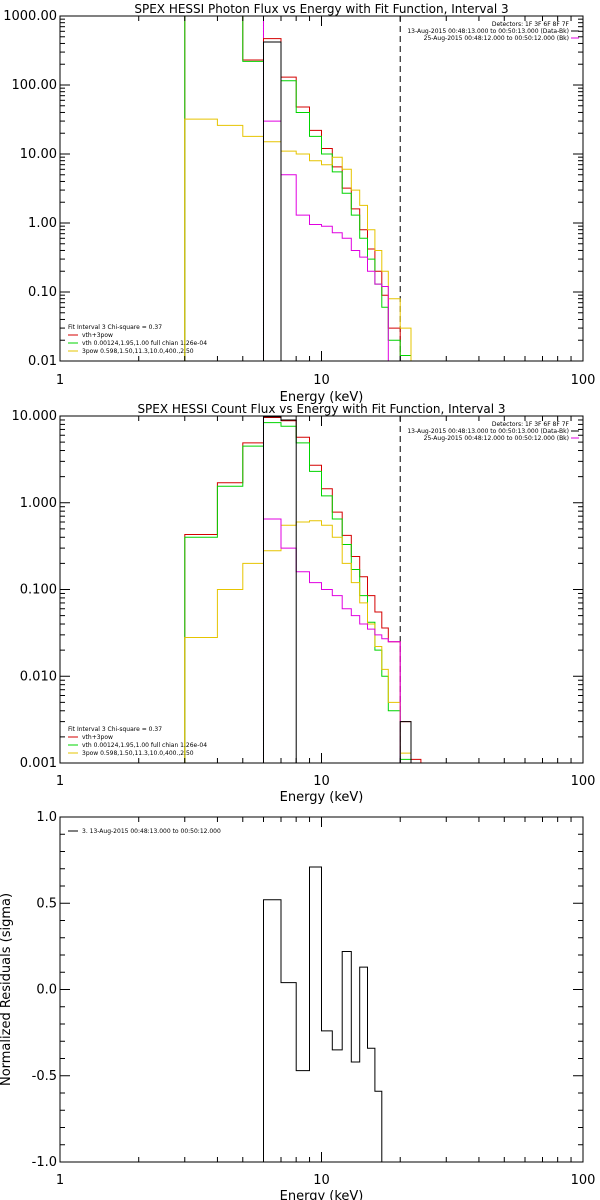  I want to click on y-axis-label: Normalized Residuals (sigma), so click(7, 989).